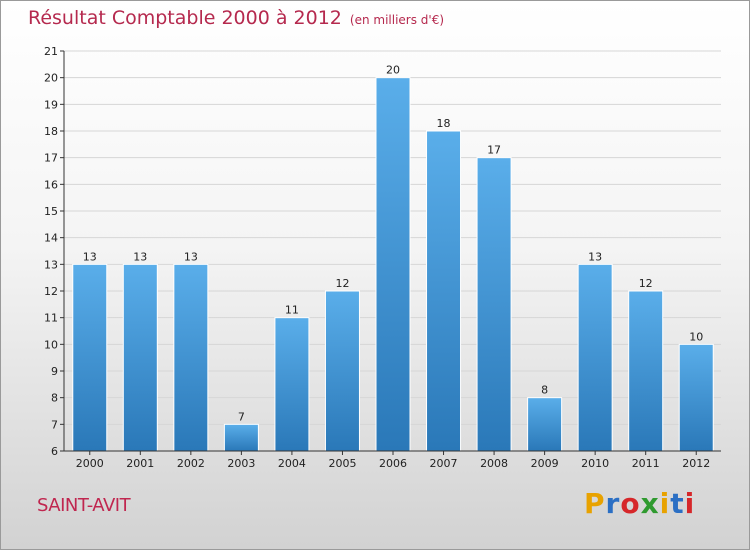 The width and height of the screenshot is (750, 550). I want to click on logo-letter: t, so click(677, 503).